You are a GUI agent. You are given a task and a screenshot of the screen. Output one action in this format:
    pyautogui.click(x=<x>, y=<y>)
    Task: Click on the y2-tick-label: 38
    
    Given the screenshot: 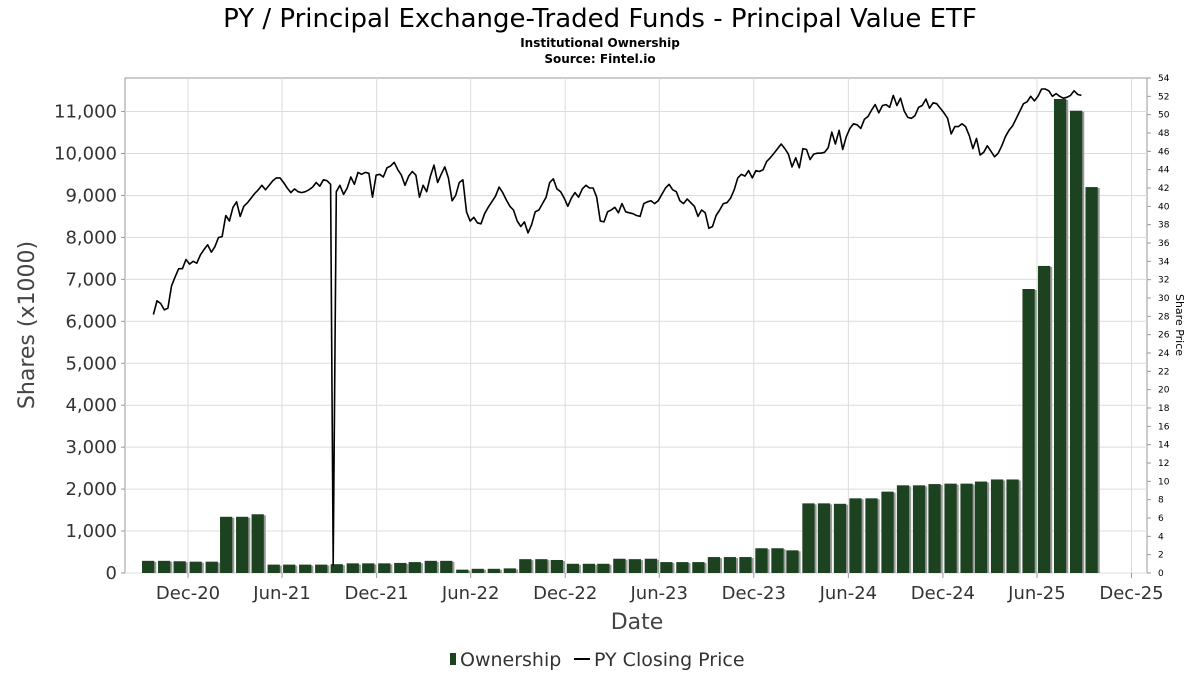 What is the action you would take?
    pyautogui.click(x=1164, y=226)
    